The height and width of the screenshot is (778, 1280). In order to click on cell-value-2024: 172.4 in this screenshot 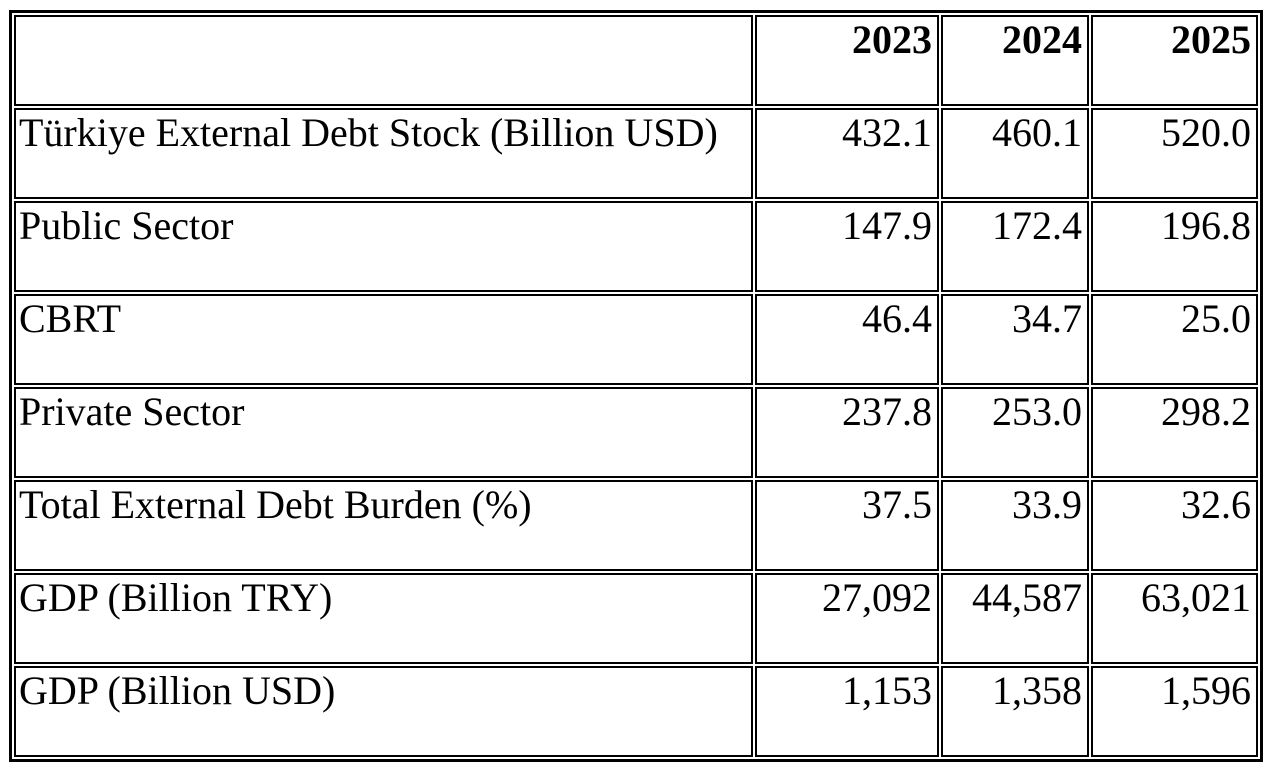, I will do `click(1015, 246)`.